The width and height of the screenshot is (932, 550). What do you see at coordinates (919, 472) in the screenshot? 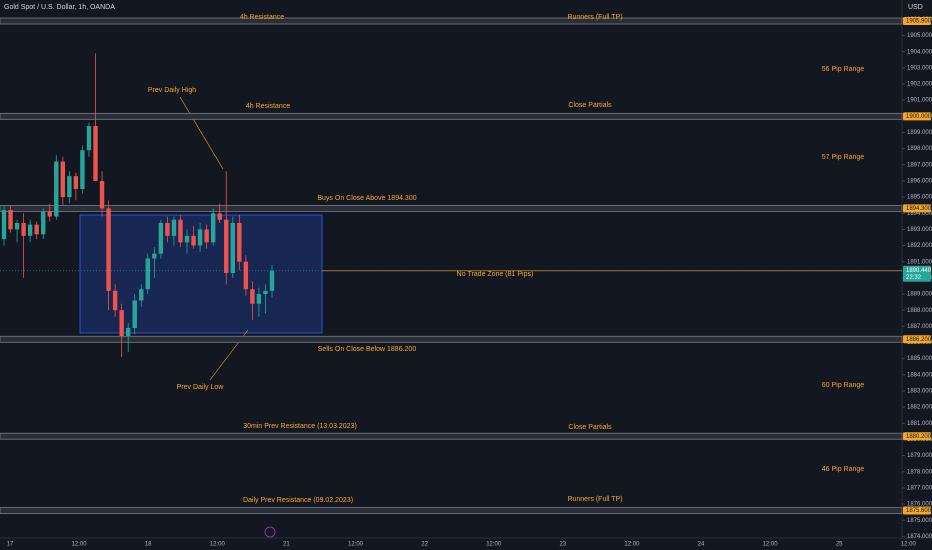
I see `y-tick-label: 1878.000` at bounding box center [919, 472].